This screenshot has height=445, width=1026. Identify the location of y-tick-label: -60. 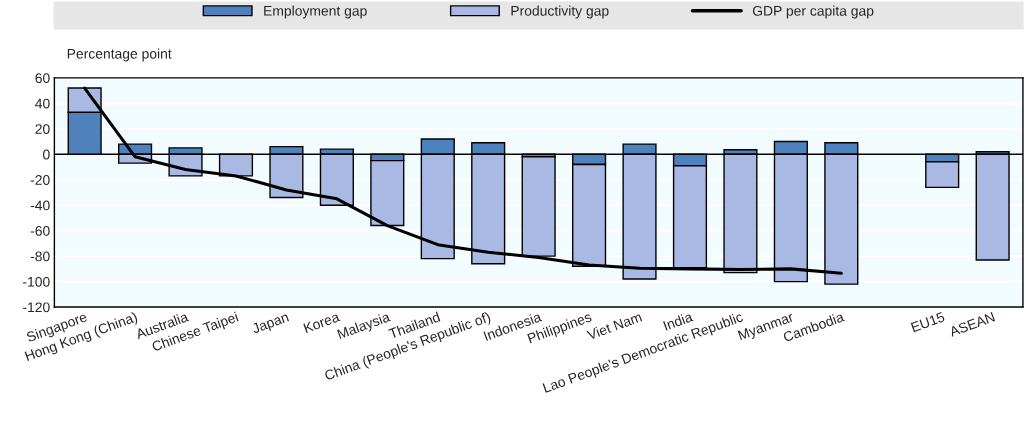
(40, 230).